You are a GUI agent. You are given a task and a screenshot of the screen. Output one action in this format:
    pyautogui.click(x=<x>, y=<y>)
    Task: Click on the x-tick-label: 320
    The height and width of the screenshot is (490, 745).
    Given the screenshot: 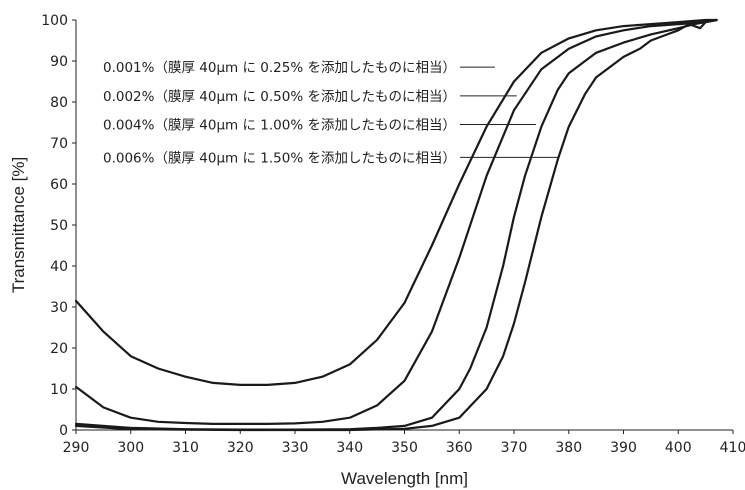 What is the action you would take?
    pyautogui.click(x=240, y=448)
    